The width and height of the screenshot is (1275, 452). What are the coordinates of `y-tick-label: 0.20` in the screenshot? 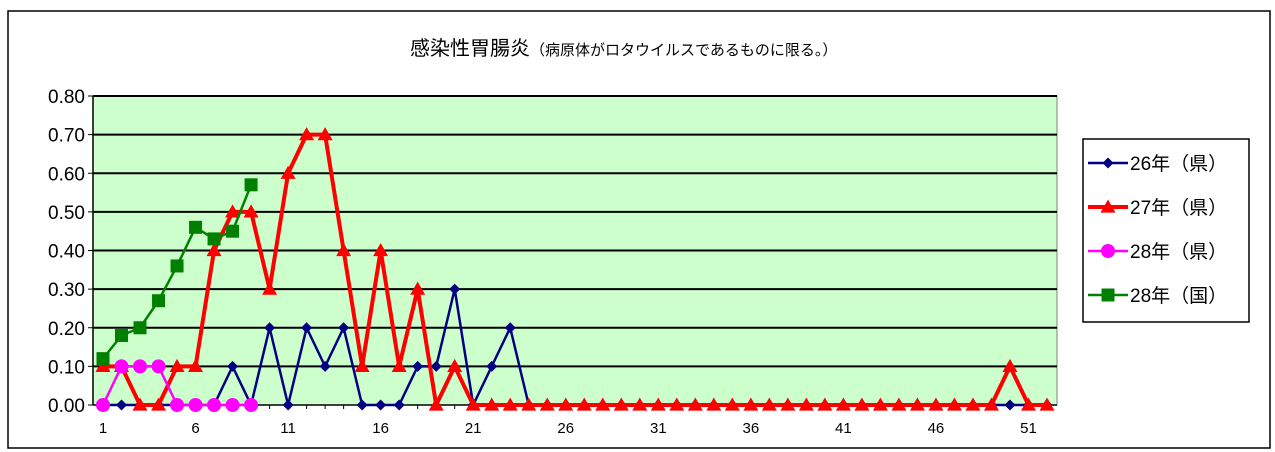 It's located at (66, 329).